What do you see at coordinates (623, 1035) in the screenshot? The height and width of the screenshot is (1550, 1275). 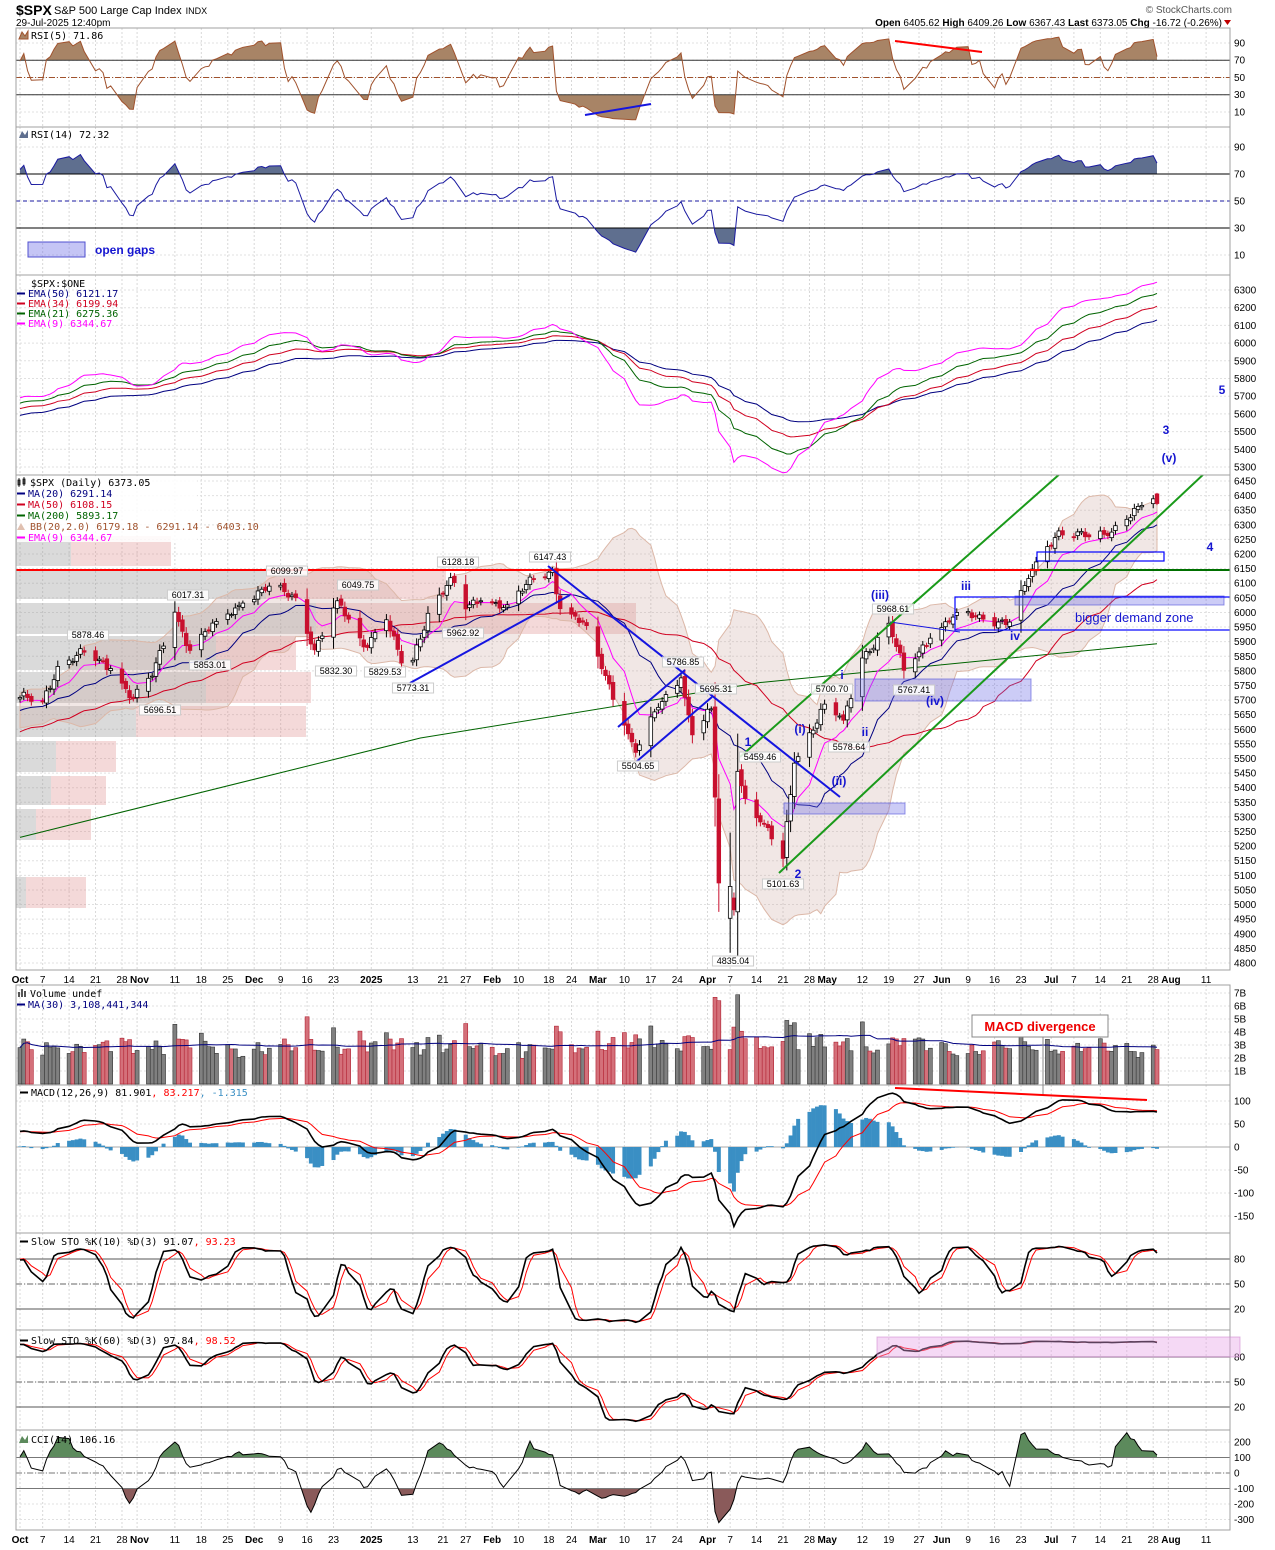 I see `vol-plot` at bounding box center [623, 1035].